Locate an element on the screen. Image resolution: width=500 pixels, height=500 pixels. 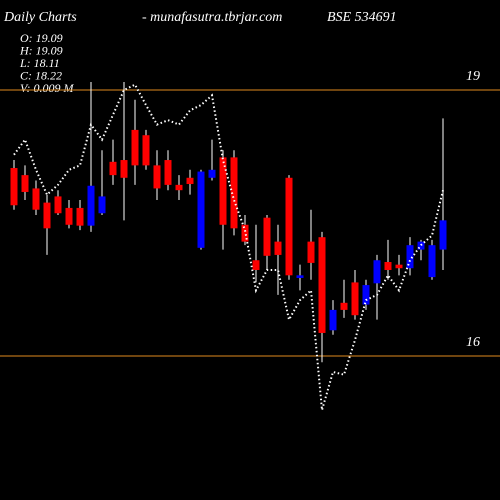
ohlcv-label: L: 18.11 is located at coordinates (39, 63).